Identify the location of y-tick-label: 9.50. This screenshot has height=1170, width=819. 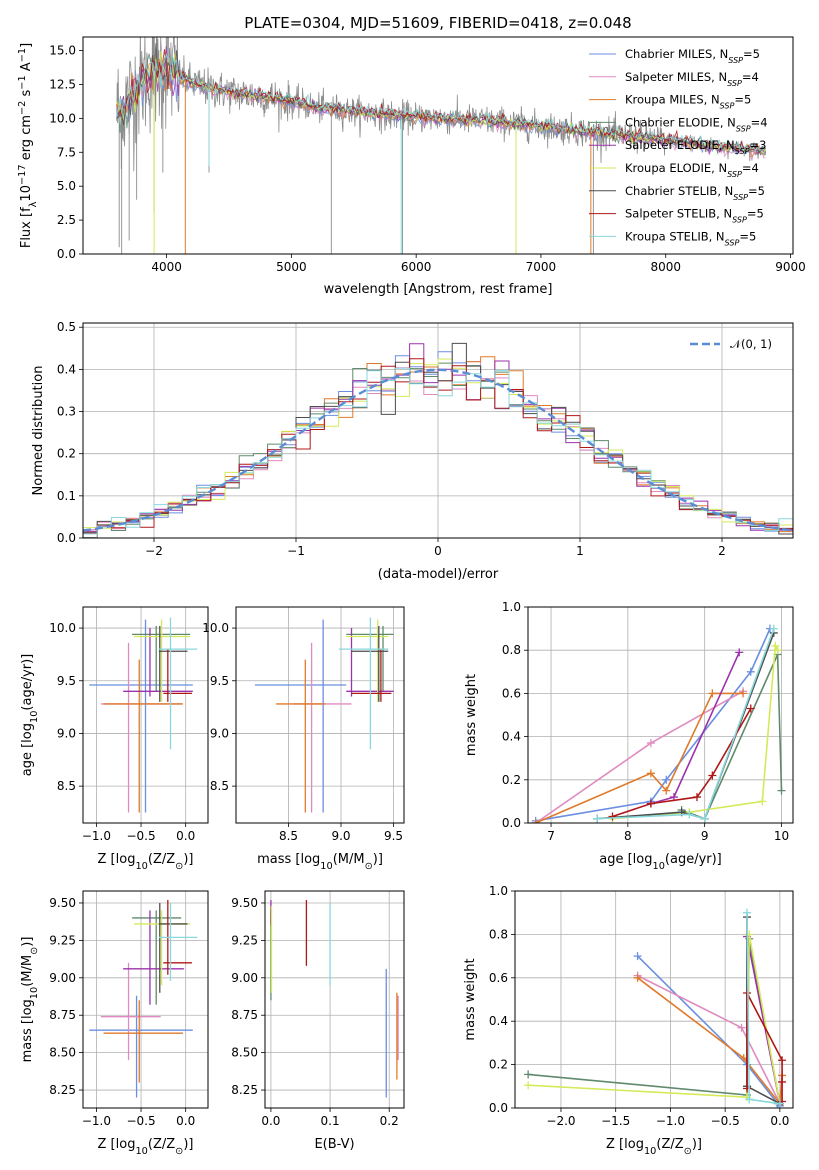
(62, 903).